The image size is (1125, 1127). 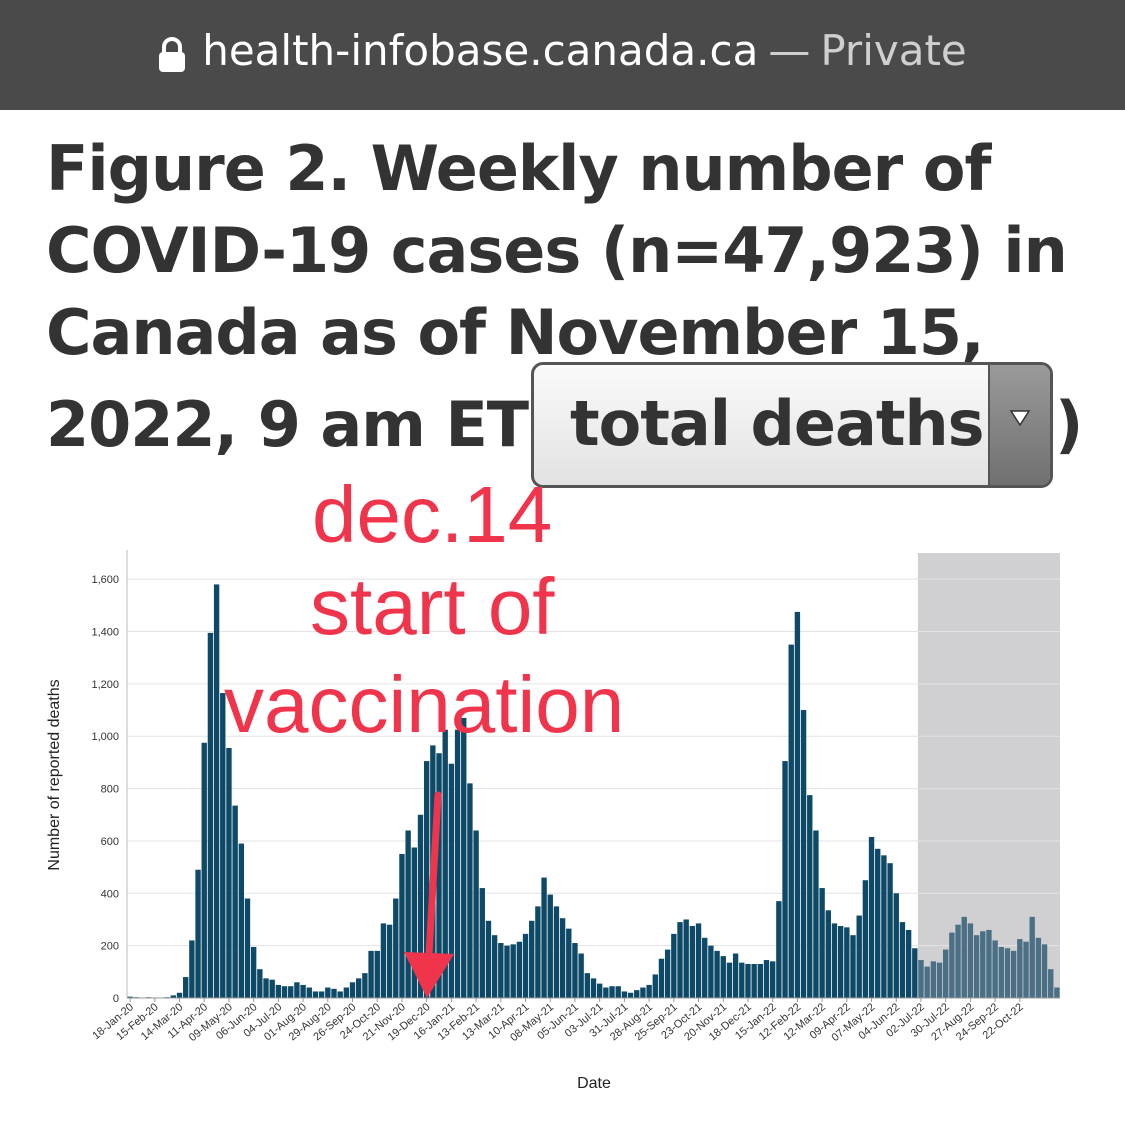 I want to click on heading-line-3: Canada as of November 15,, so click(x=515, y=332).